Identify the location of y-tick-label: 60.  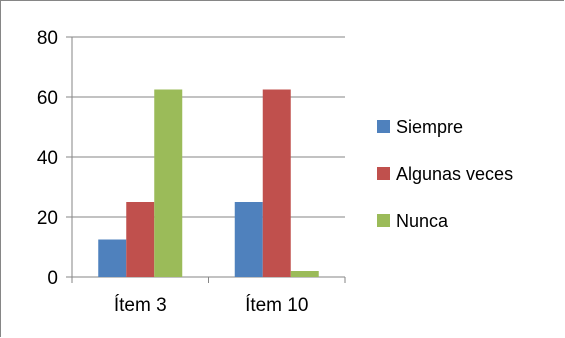
(47, 98).